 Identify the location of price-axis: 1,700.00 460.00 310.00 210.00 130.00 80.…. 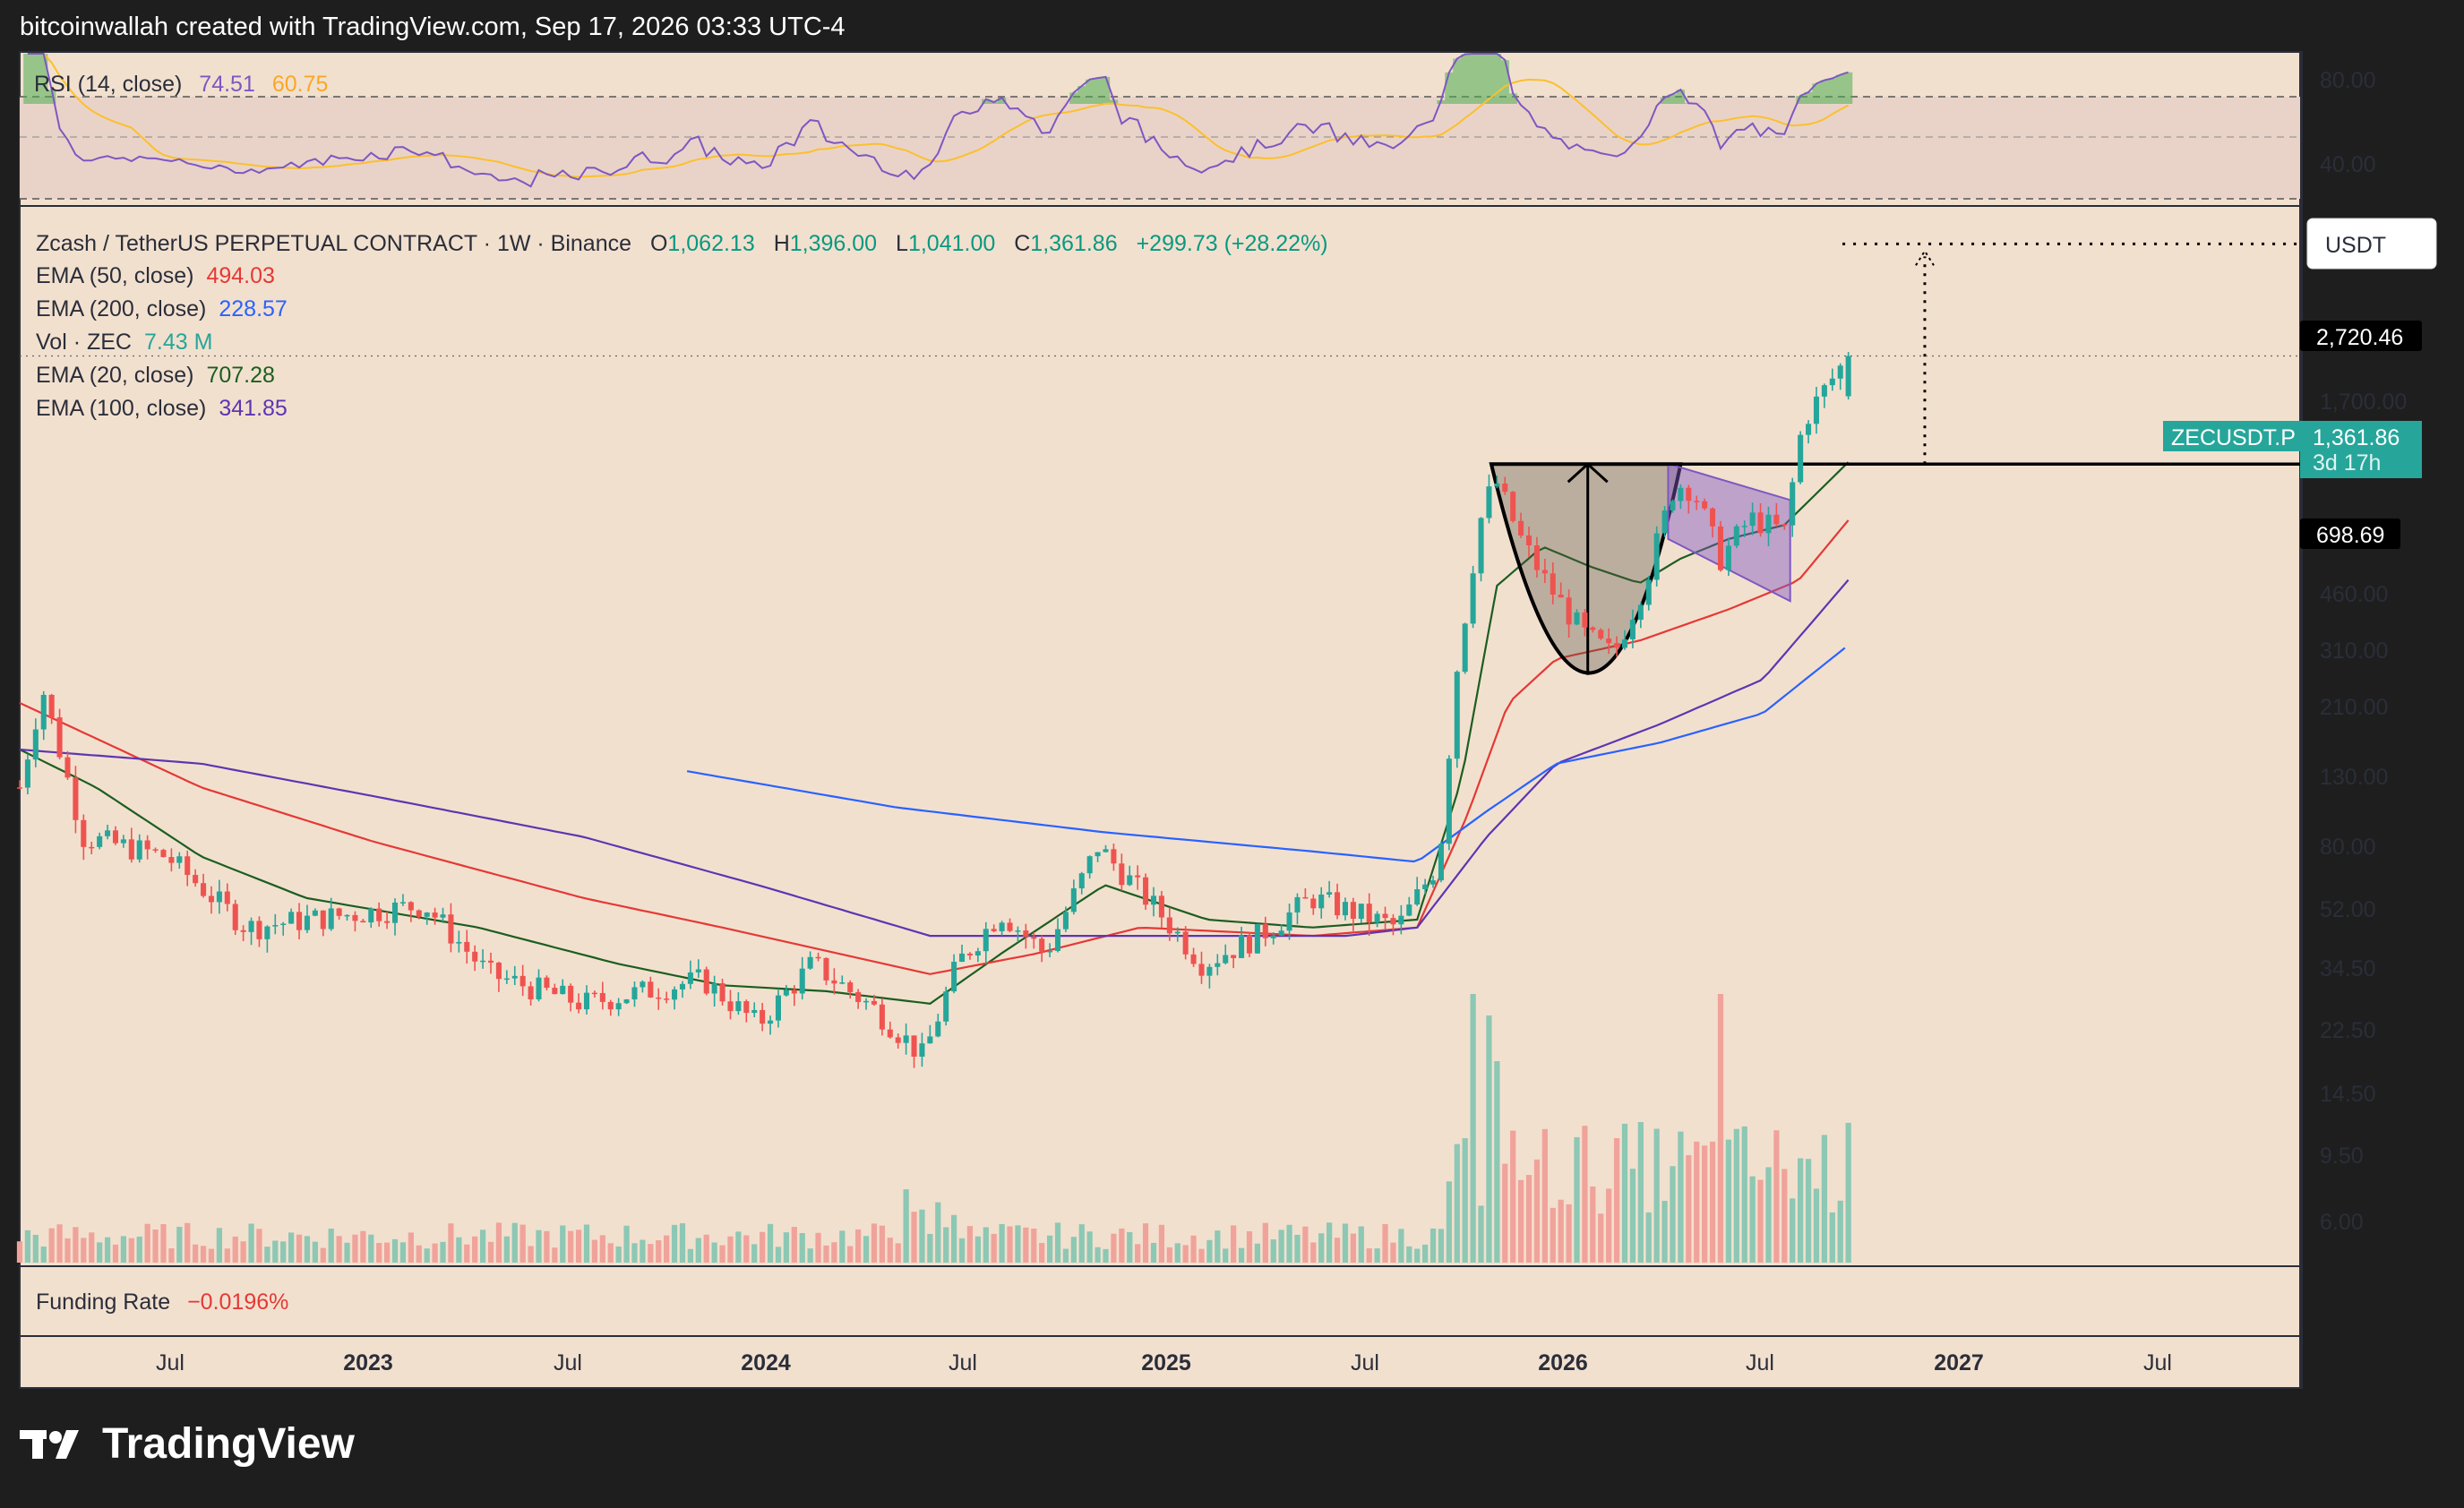
(2292, 778).